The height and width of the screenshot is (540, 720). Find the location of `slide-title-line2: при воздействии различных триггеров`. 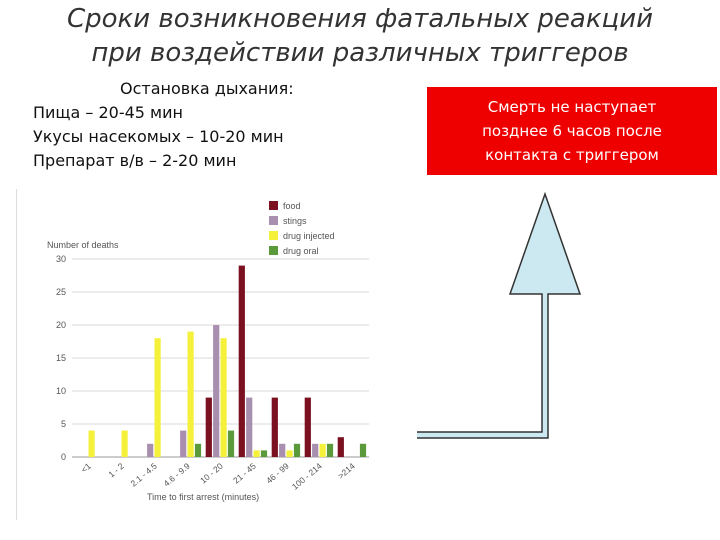

slide-title-line2: при воздействии различных триггеров is located at coordinates (360, 53).